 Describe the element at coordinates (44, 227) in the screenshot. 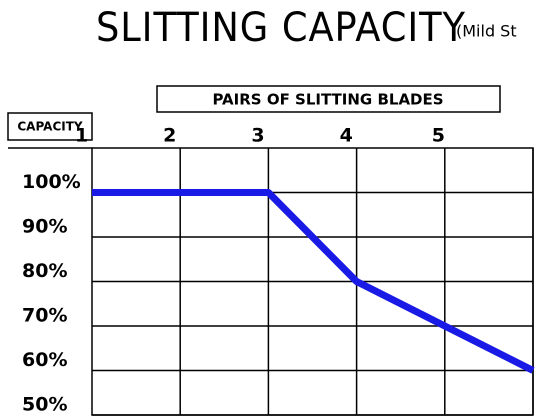

I see `y-tick-label: 90%` at that location.